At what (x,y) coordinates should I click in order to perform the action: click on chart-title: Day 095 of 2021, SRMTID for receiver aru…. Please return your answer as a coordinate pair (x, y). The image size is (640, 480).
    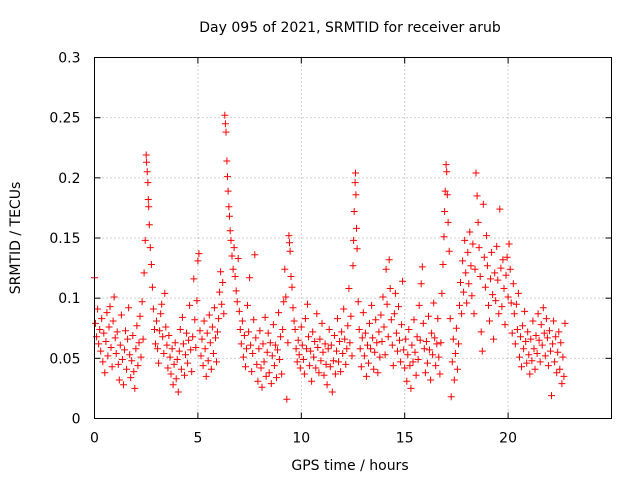
    Looking at the image, I should click on (350, 28).